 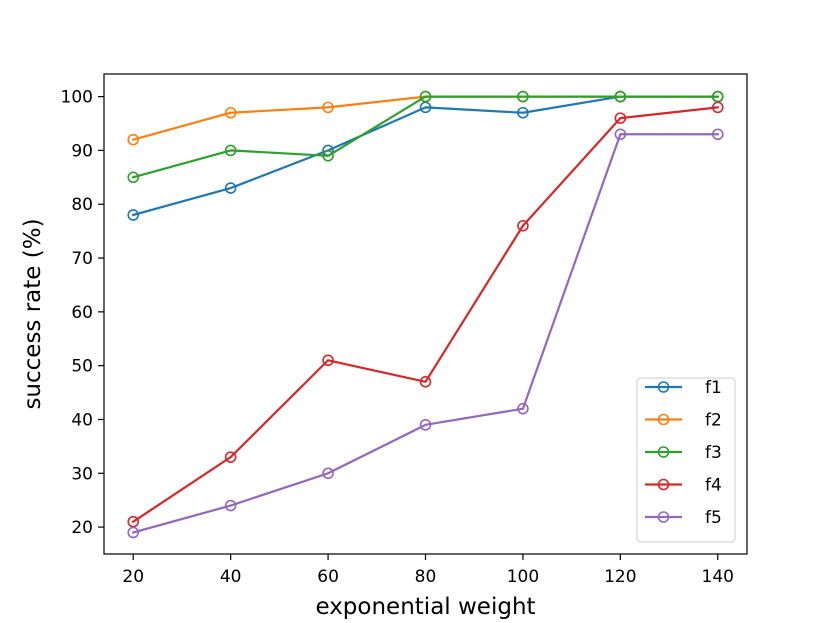 I want to click on x-tick-label-100: 100, so click(x=523, y=577).